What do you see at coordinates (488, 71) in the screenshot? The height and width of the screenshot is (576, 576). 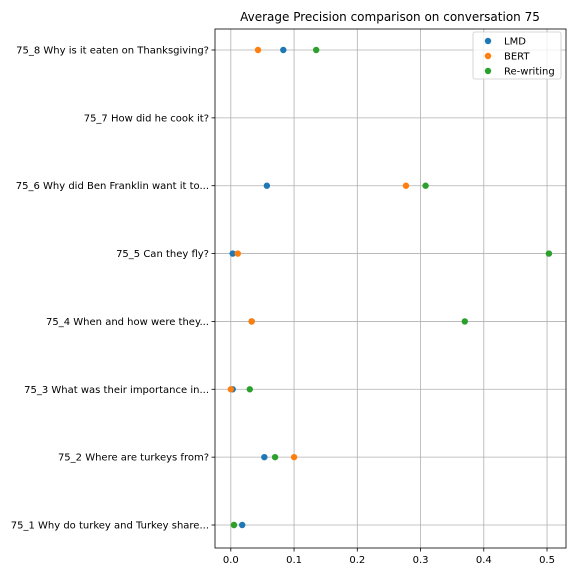 I see `legend-marker-re-writing` at bounding box center [488, 71].